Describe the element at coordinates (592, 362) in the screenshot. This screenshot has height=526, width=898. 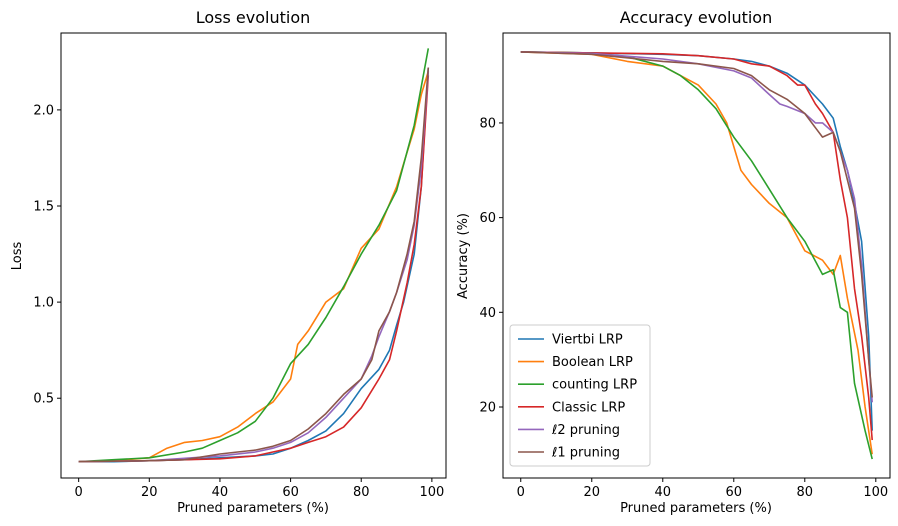
I see `legend-label: Boolean LRP` at that location.